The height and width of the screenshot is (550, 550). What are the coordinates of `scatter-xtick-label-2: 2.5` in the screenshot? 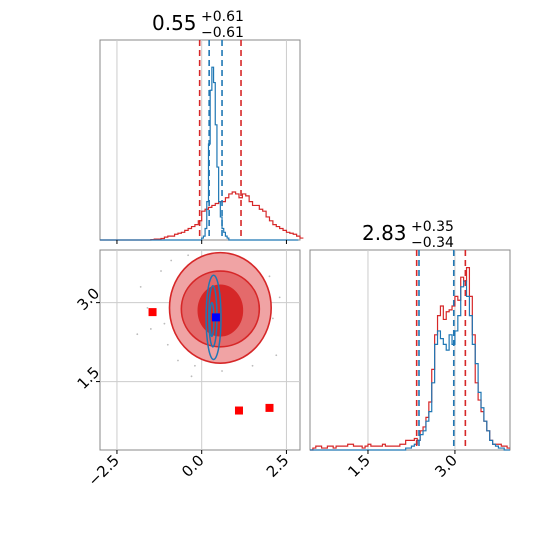 It's located at (278, 466).